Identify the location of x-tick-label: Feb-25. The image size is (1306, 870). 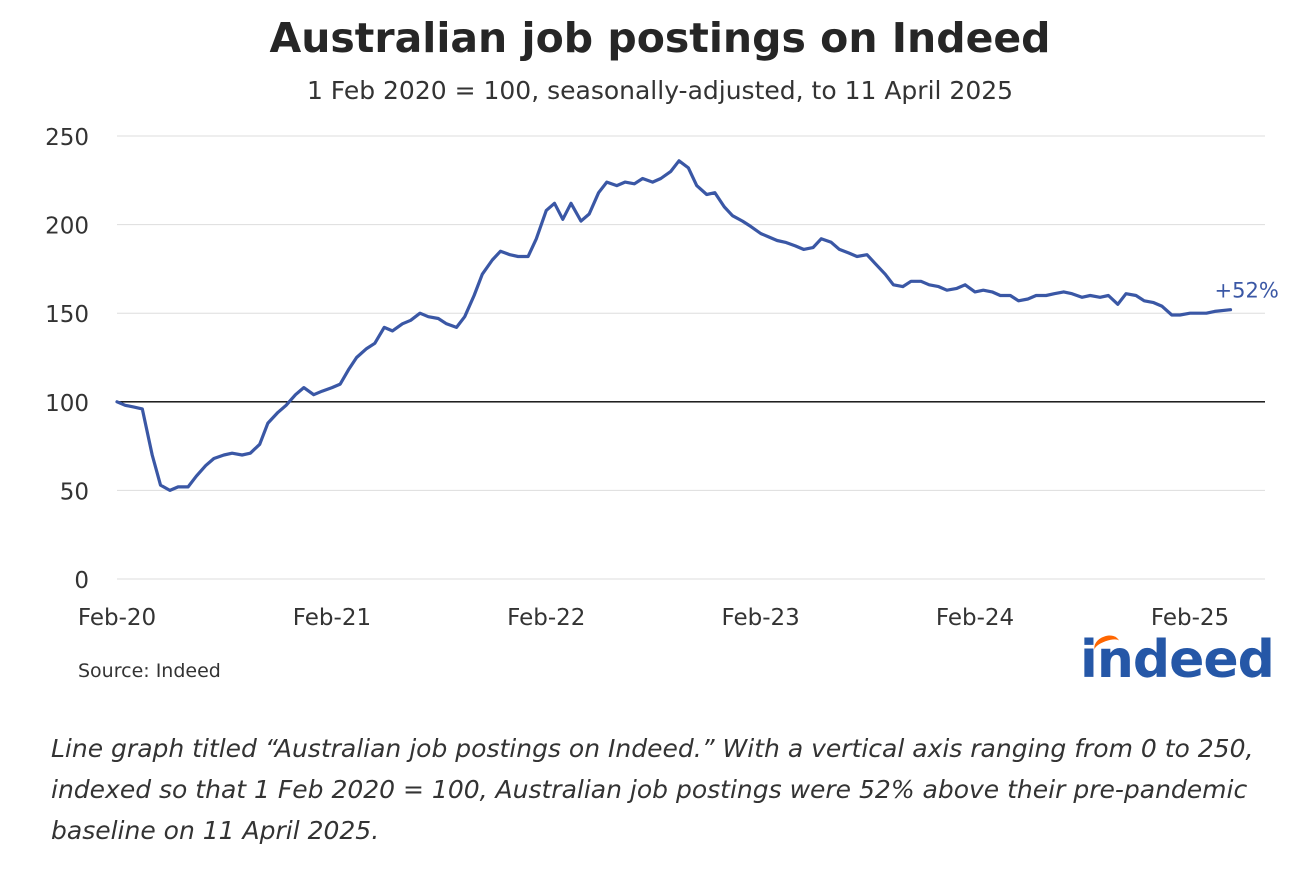
(1190, 618).